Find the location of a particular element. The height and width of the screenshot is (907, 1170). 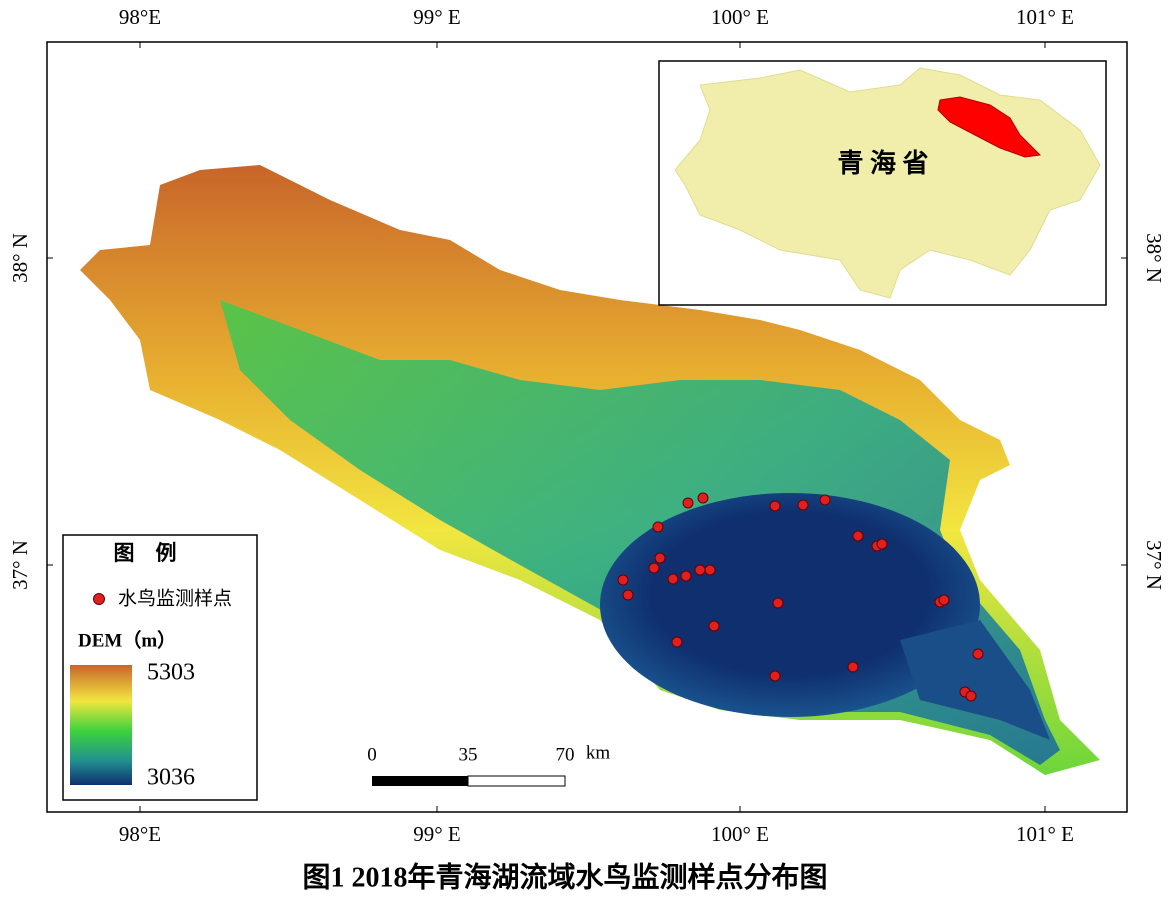

legend-point is located at coordinates (99, 599).